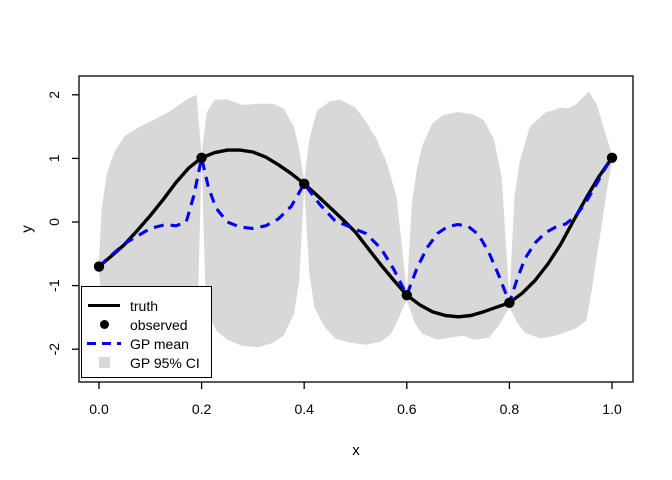 This screenshot has width=672, height=480. I want to click on x-tick-label: 0.6, so click(407, 409).